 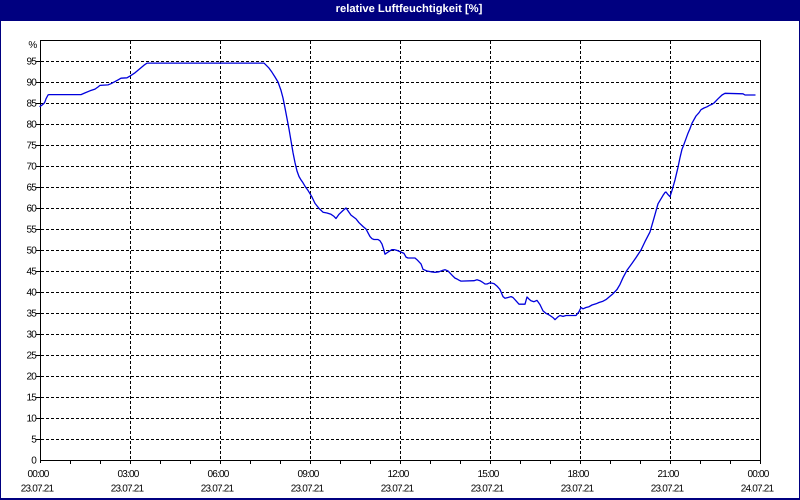 What do you see at coordinates (34, 440) in the screenshot?
I see `svg-text: 5` at bounding box center [34, 440].